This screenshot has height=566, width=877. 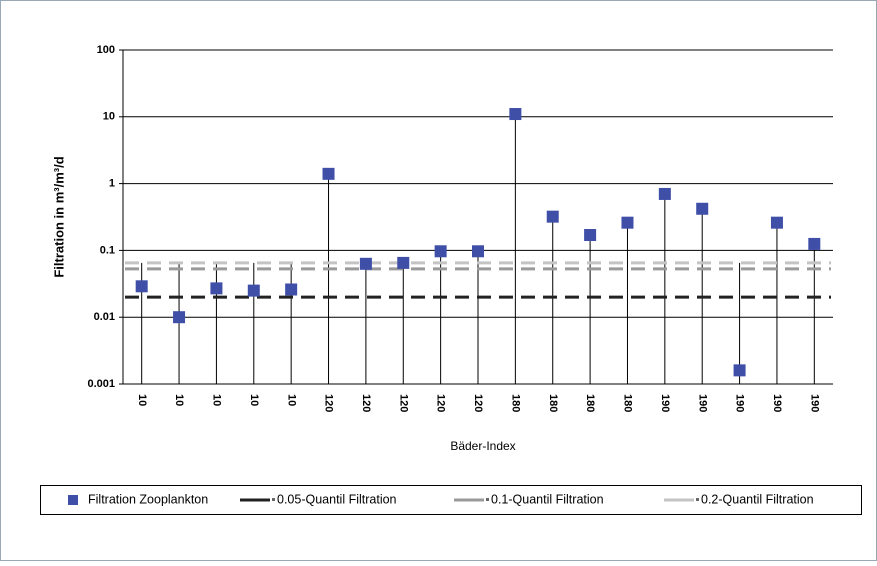 What do you see at coordinates (104, 317) in the screenshot?
I see `y-tick-label: 0.01` at bounding box center [104, 317].